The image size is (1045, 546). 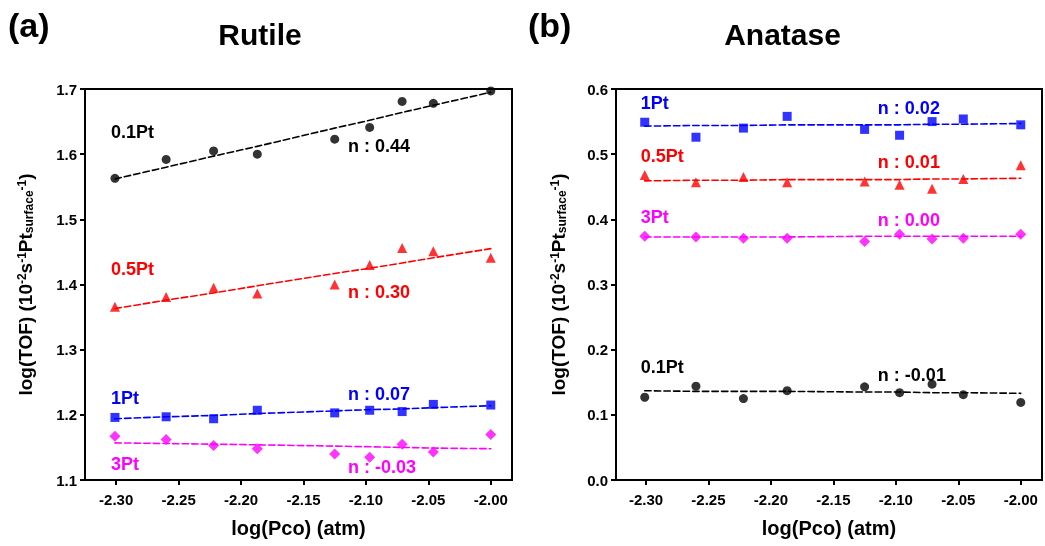 I want to click on series-label: 3Pt, so click(x=654, y=217).